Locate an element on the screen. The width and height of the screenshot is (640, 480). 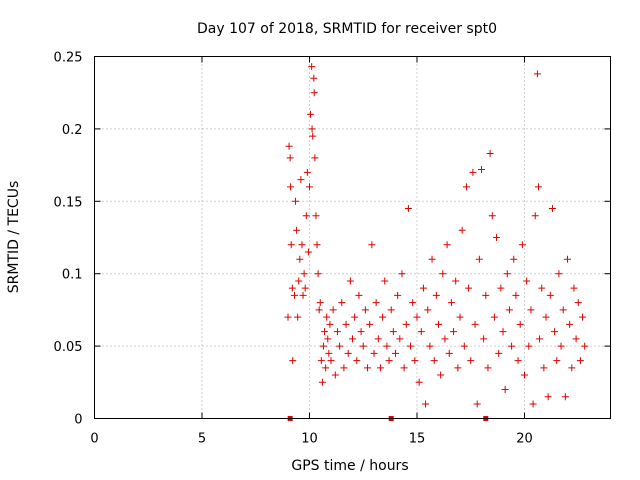
y-tick-label: 0 is located at coordinates (78, 420).